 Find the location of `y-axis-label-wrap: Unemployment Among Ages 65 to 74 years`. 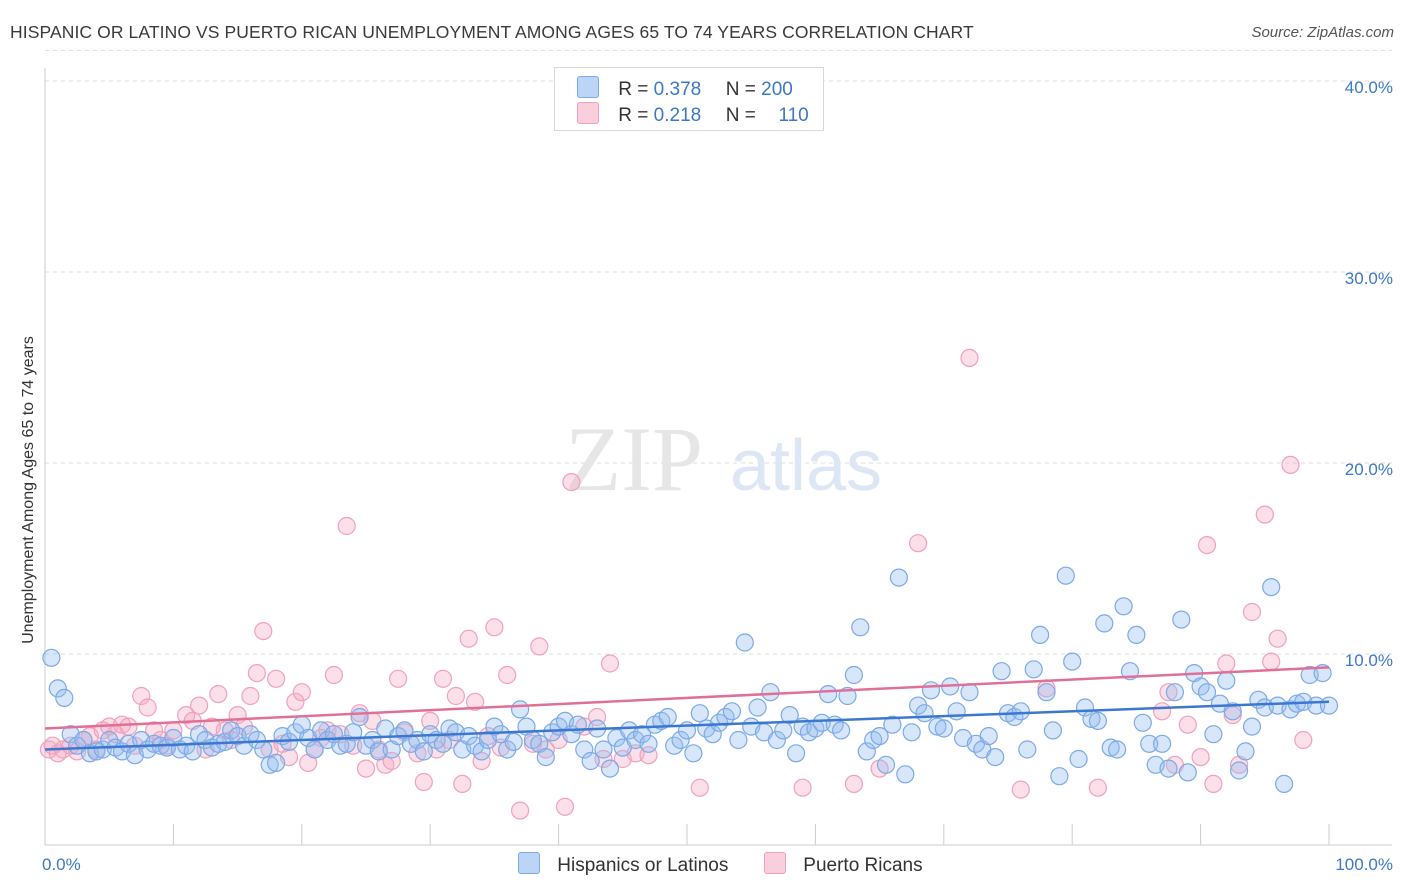

y-axis-label-wrap: Unemployment Among Ages 65 to 74 years is located at coordinates (29, 490).